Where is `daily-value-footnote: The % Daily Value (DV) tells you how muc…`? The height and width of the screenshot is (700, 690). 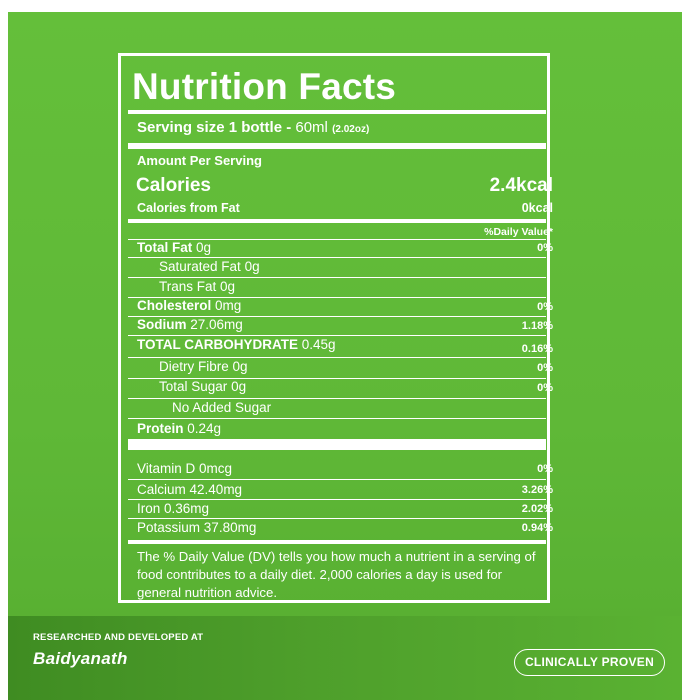
daily-value-footnote: The % Daily Value (DV) tells you how muc… is located at coordinates (336, 574).